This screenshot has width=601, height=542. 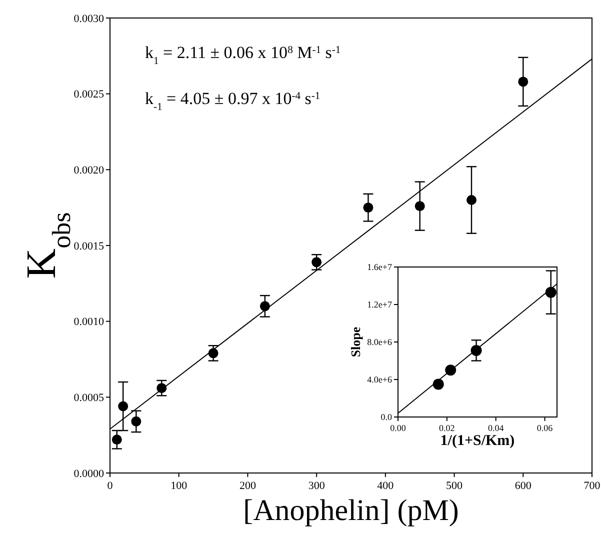 I want to click on x-tick-label: 0.04, so click(x=496, y=428).